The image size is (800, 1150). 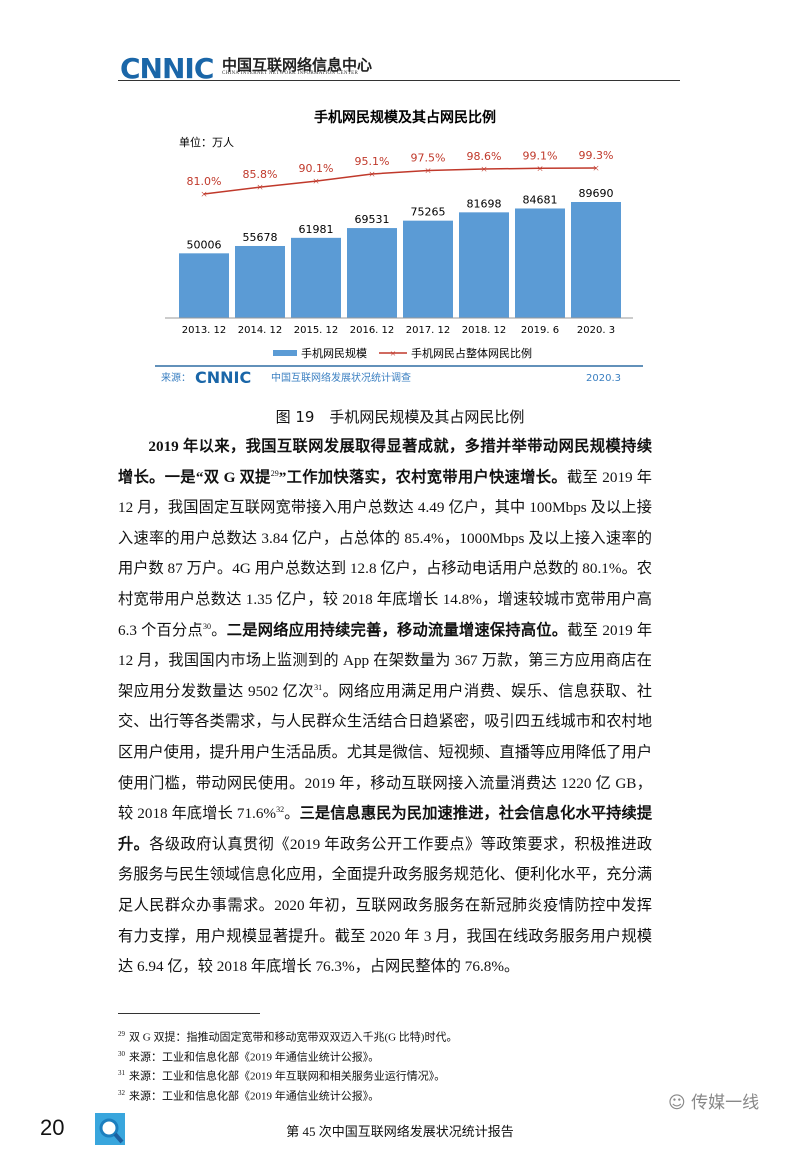 What do you see at coordinates (471, 353) in the screenshot?
I see `legend-line-label: 手机网民占整体网民比例` at bounding box center [471, 353].